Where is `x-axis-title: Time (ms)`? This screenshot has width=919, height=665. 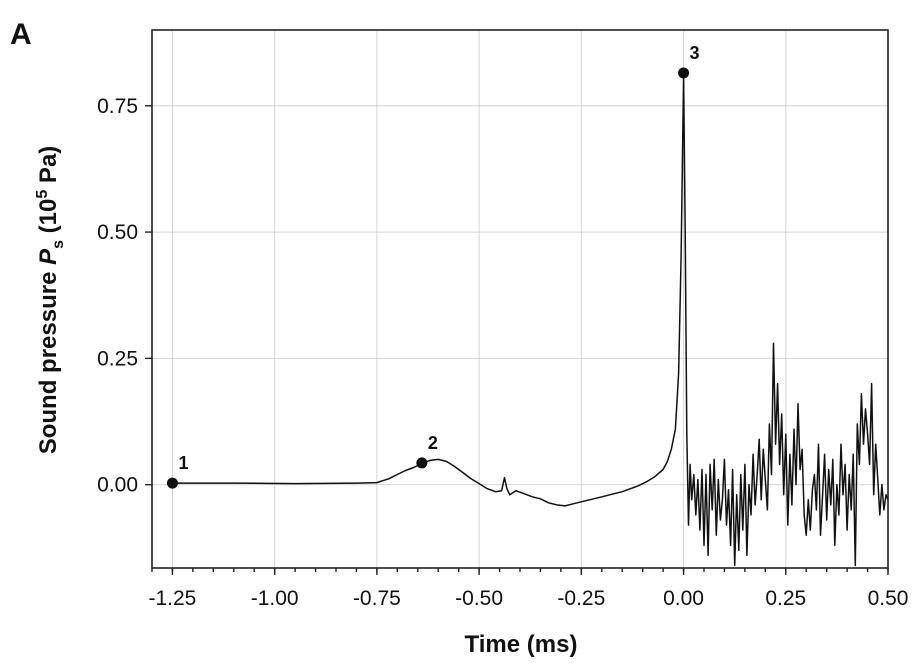 x-axis-title: Time (ms) is located at coordinates (521, 644).